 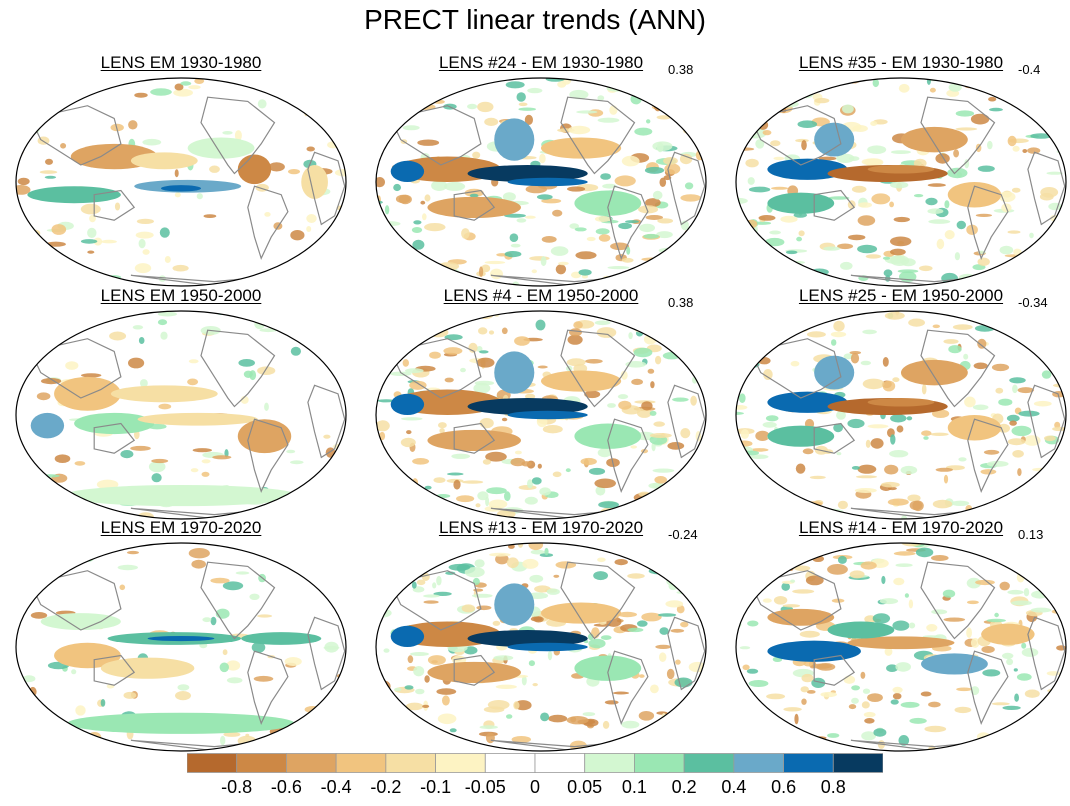 I want to click on map-panel-m35: LENS #35 - EM 1930-1980 -0.4, so click(x=898, y=172).